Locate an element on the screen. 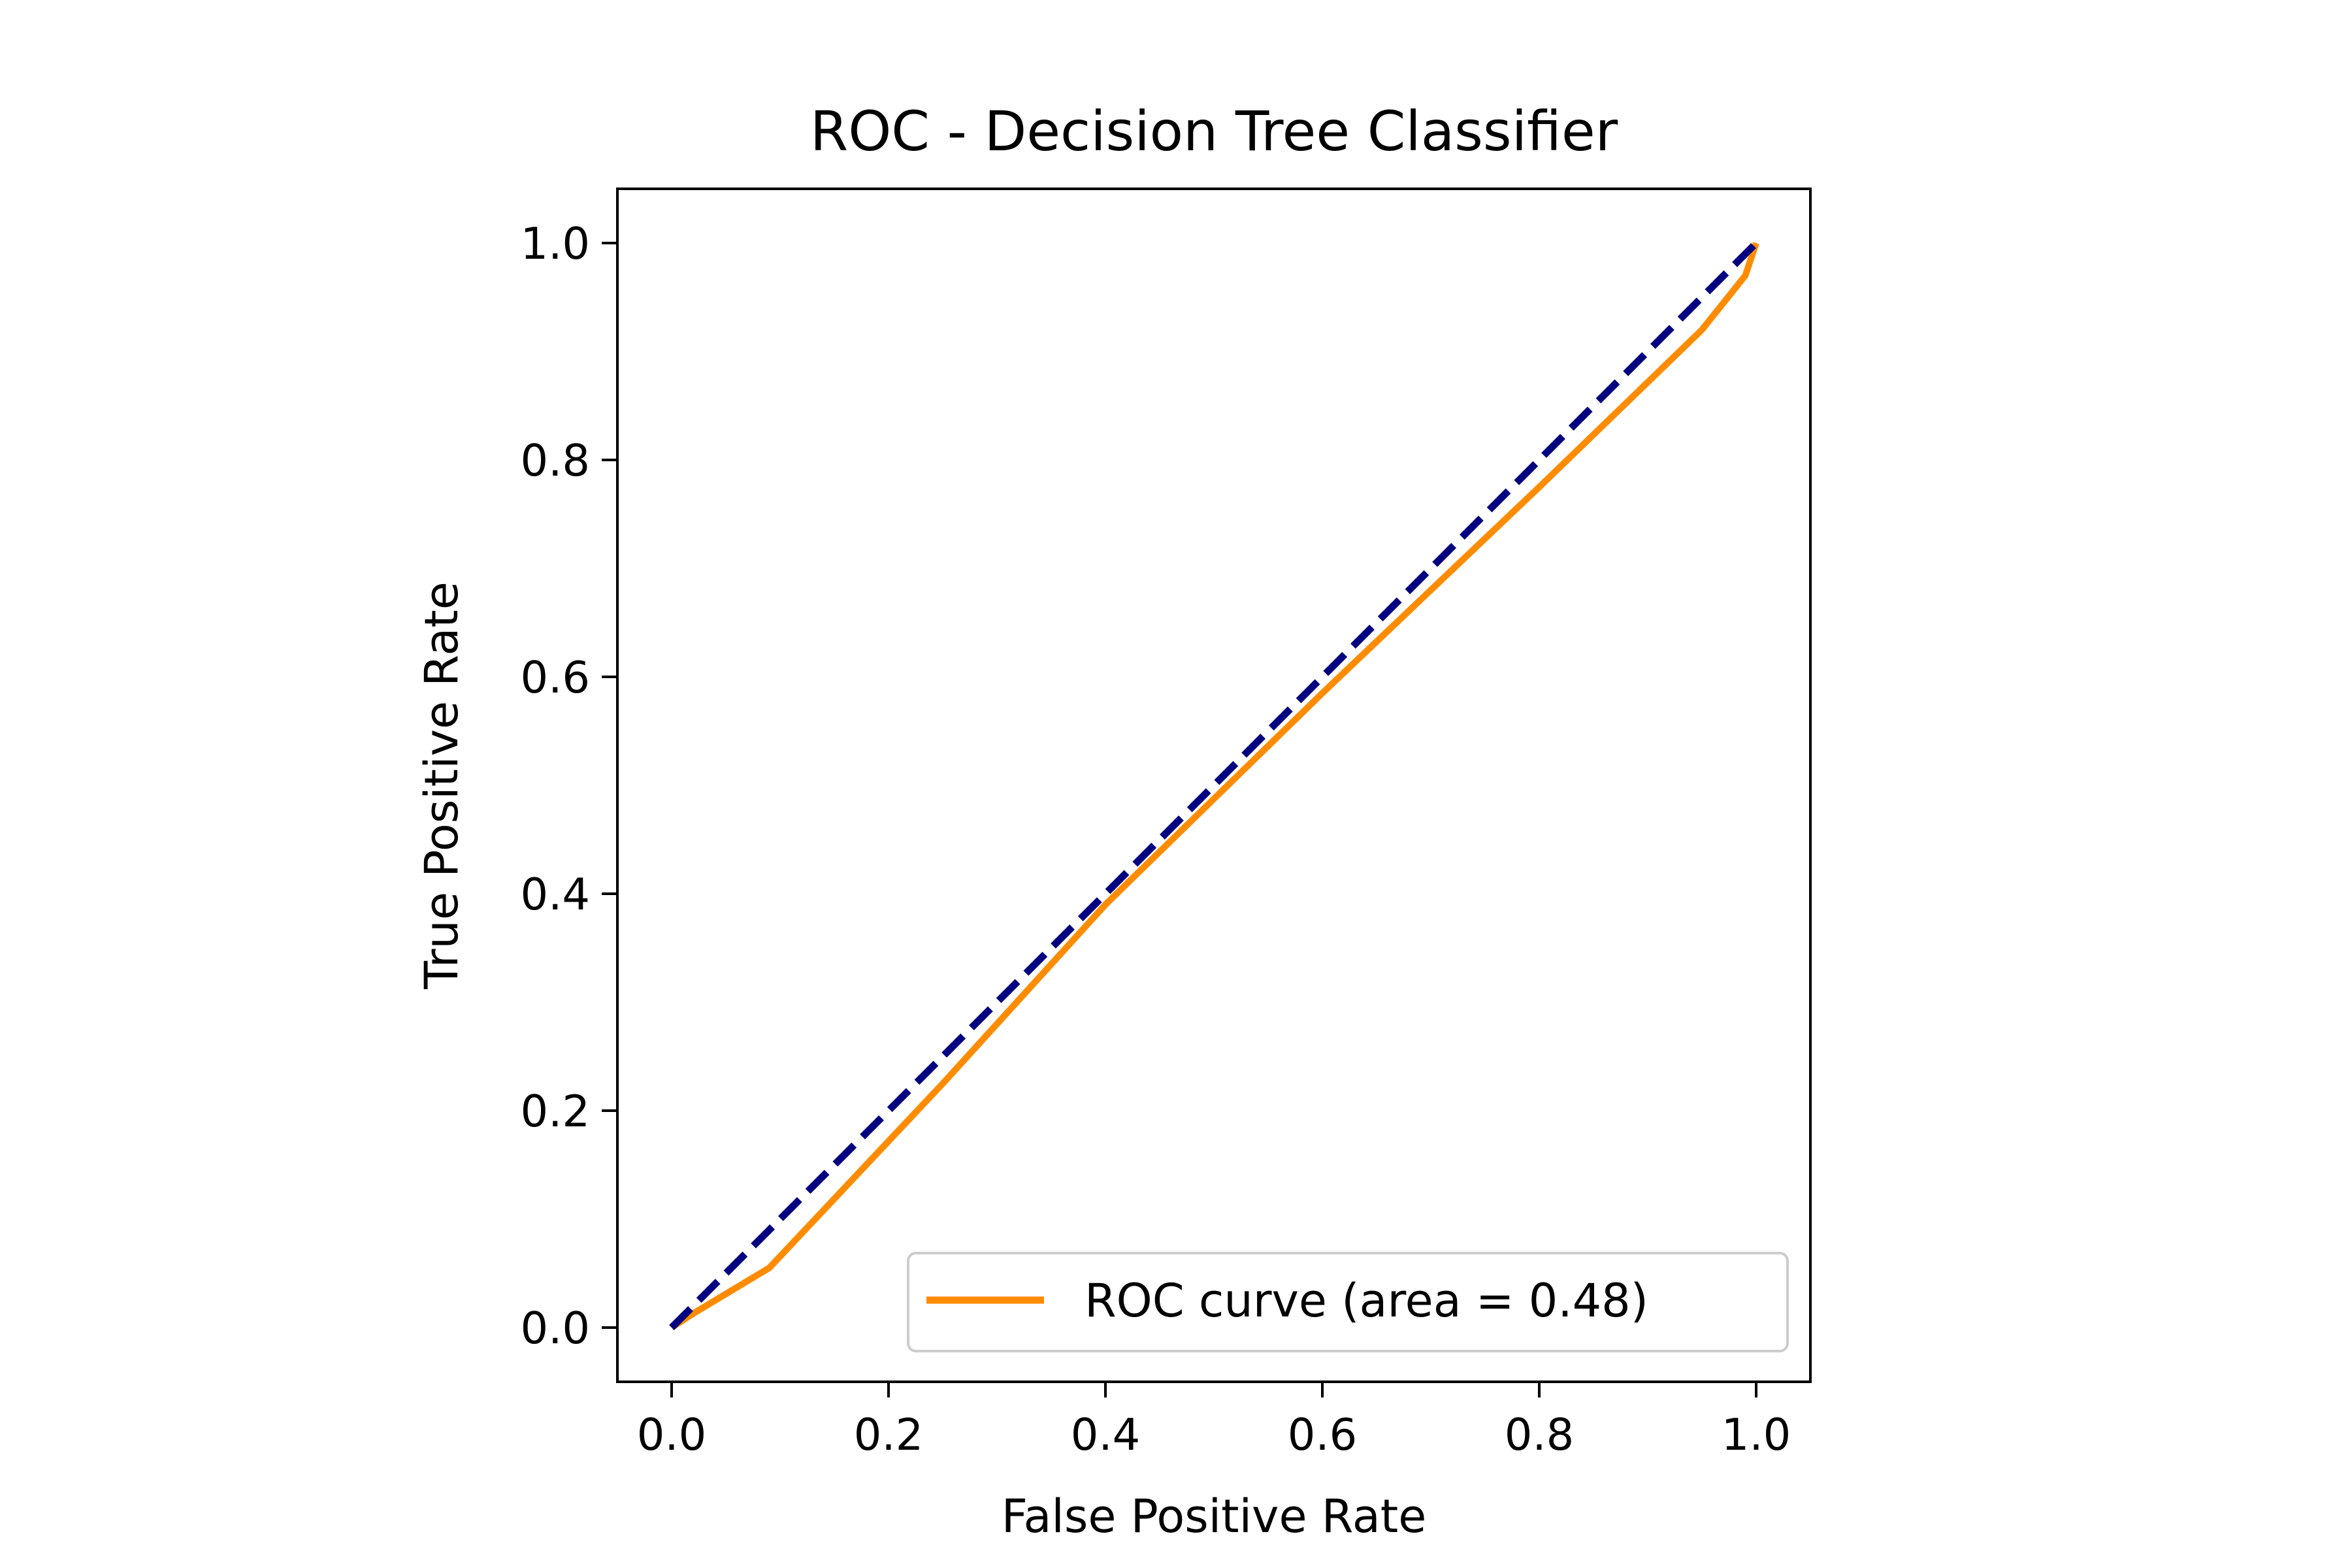 This screenshot has width=2352, height=1568. y-tick-label: 0.0 is located at coordinates (555, 1328).